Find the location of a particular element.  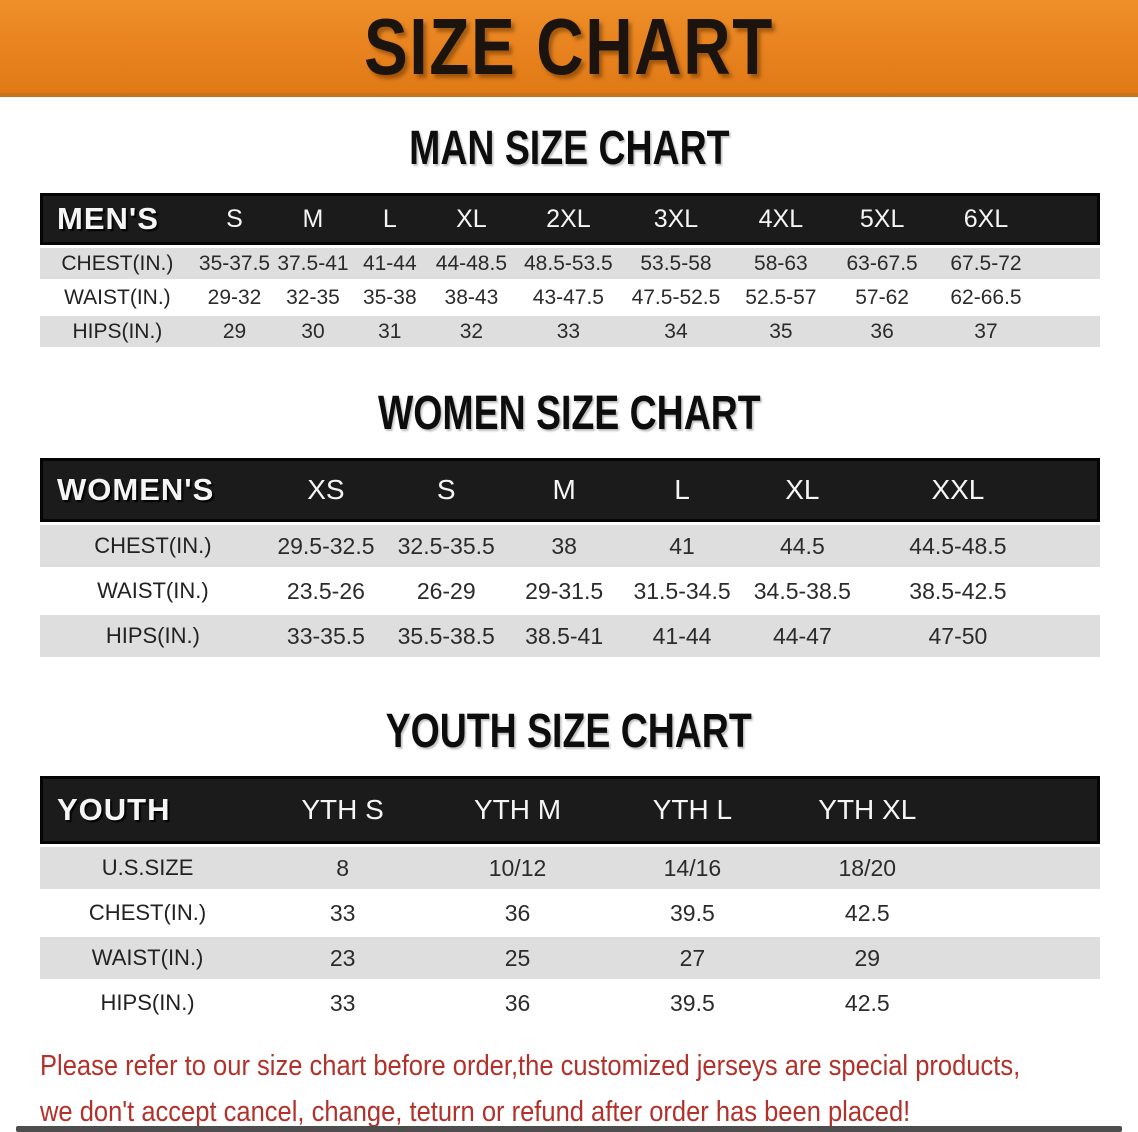

size-column-header: XS is located at coordinates (326, 490).